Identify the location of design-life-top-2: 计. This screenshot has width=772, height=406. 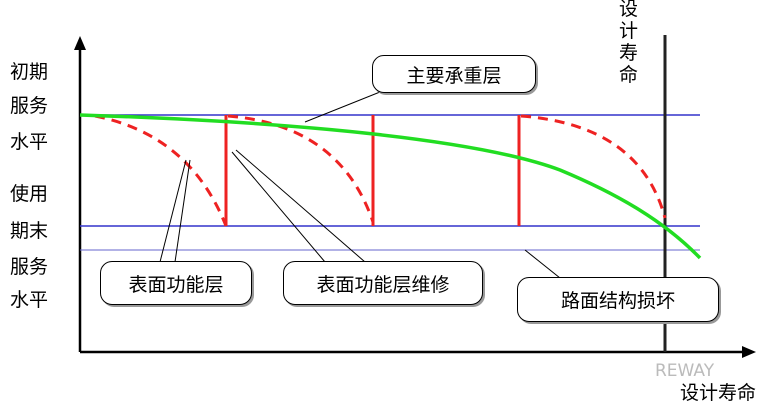
(629, 31).